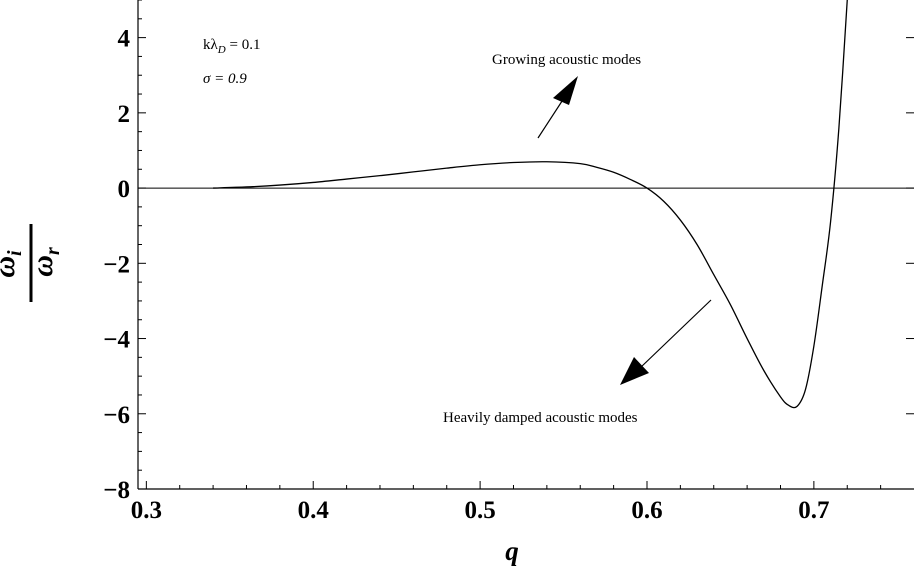  What do you see at coordinates (225, 79) in the screenshot?
I see `annotation-sigma: σ = 0.9` at bounding box center [225, 79].